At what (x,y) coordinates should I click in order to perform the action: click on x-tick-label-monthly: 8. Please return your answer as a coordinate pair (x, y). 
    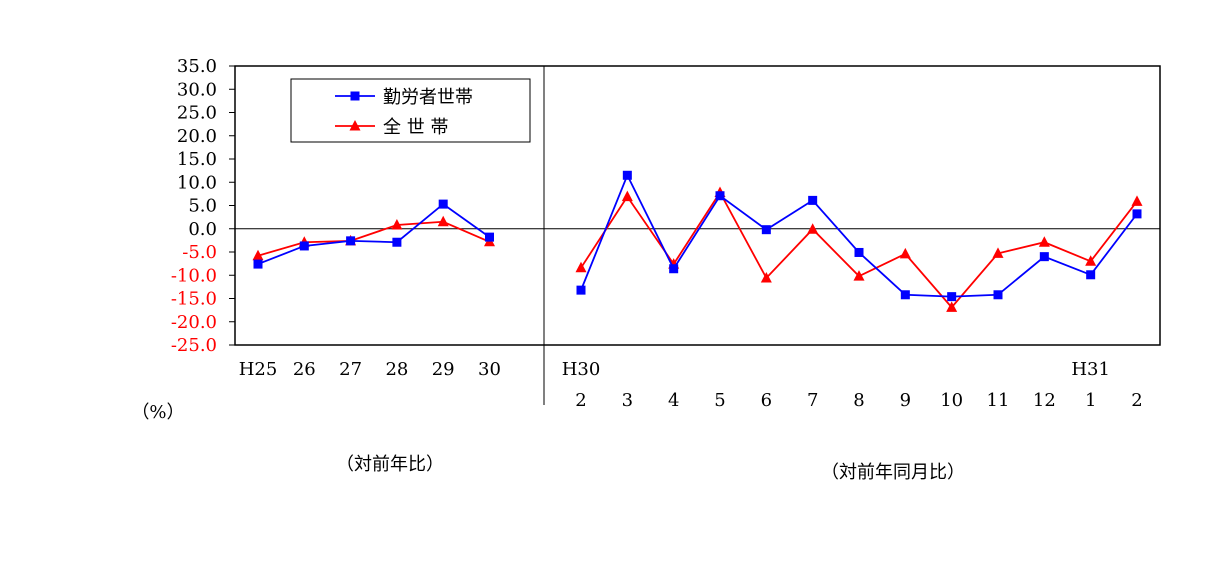
    Looking at the image, I should click on (858, 400).